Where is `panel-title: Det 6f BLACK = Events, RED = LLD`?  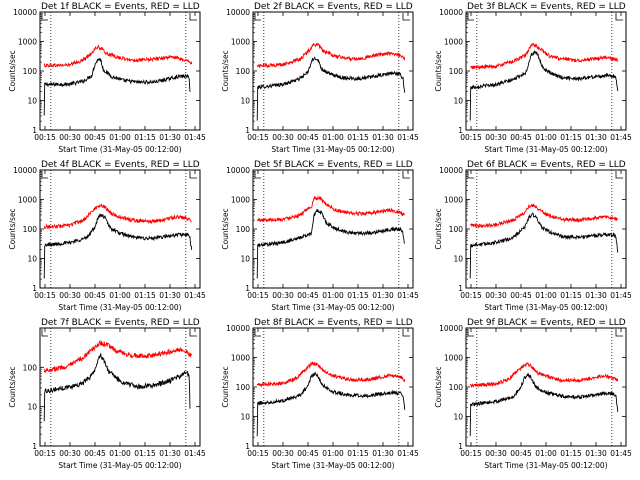 panel-title: Det 6f BLACK = Events, RED = LLD is located at coordinates (546, 165).